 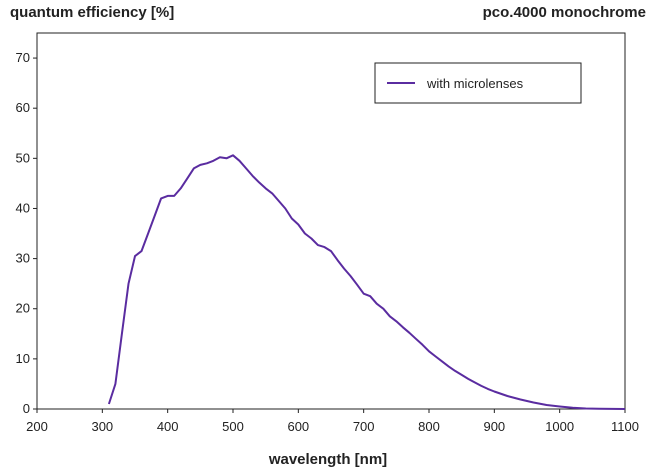 I want to click on x-tick-label: 800, so click(x=429, y=426).